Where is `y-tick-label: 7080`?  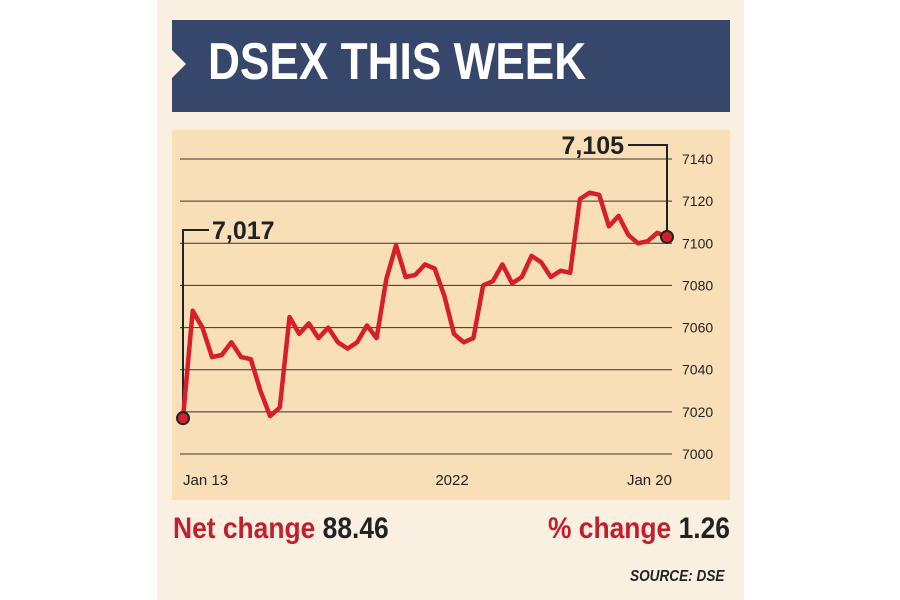
y-tick-label: 7080 is located at coordinates (697, 285).